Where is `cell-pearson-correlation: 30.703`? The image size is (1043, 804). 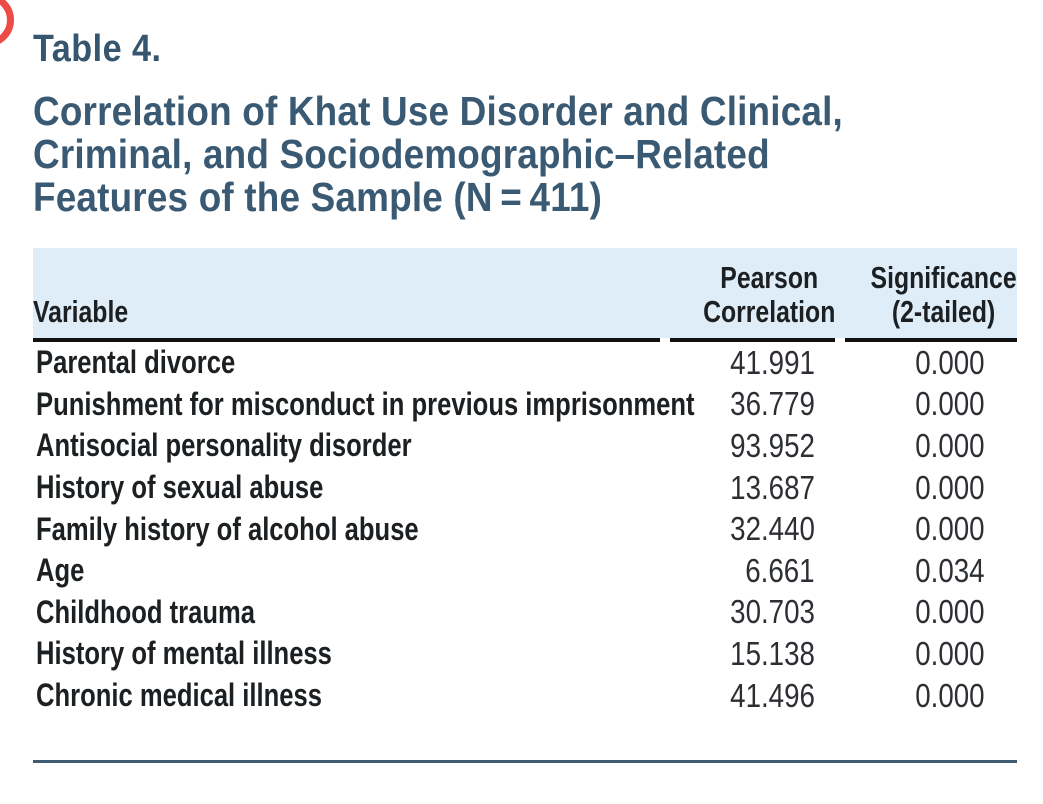
cell-pearson-correlation: 30.703 is located at coordinates (772, 612).